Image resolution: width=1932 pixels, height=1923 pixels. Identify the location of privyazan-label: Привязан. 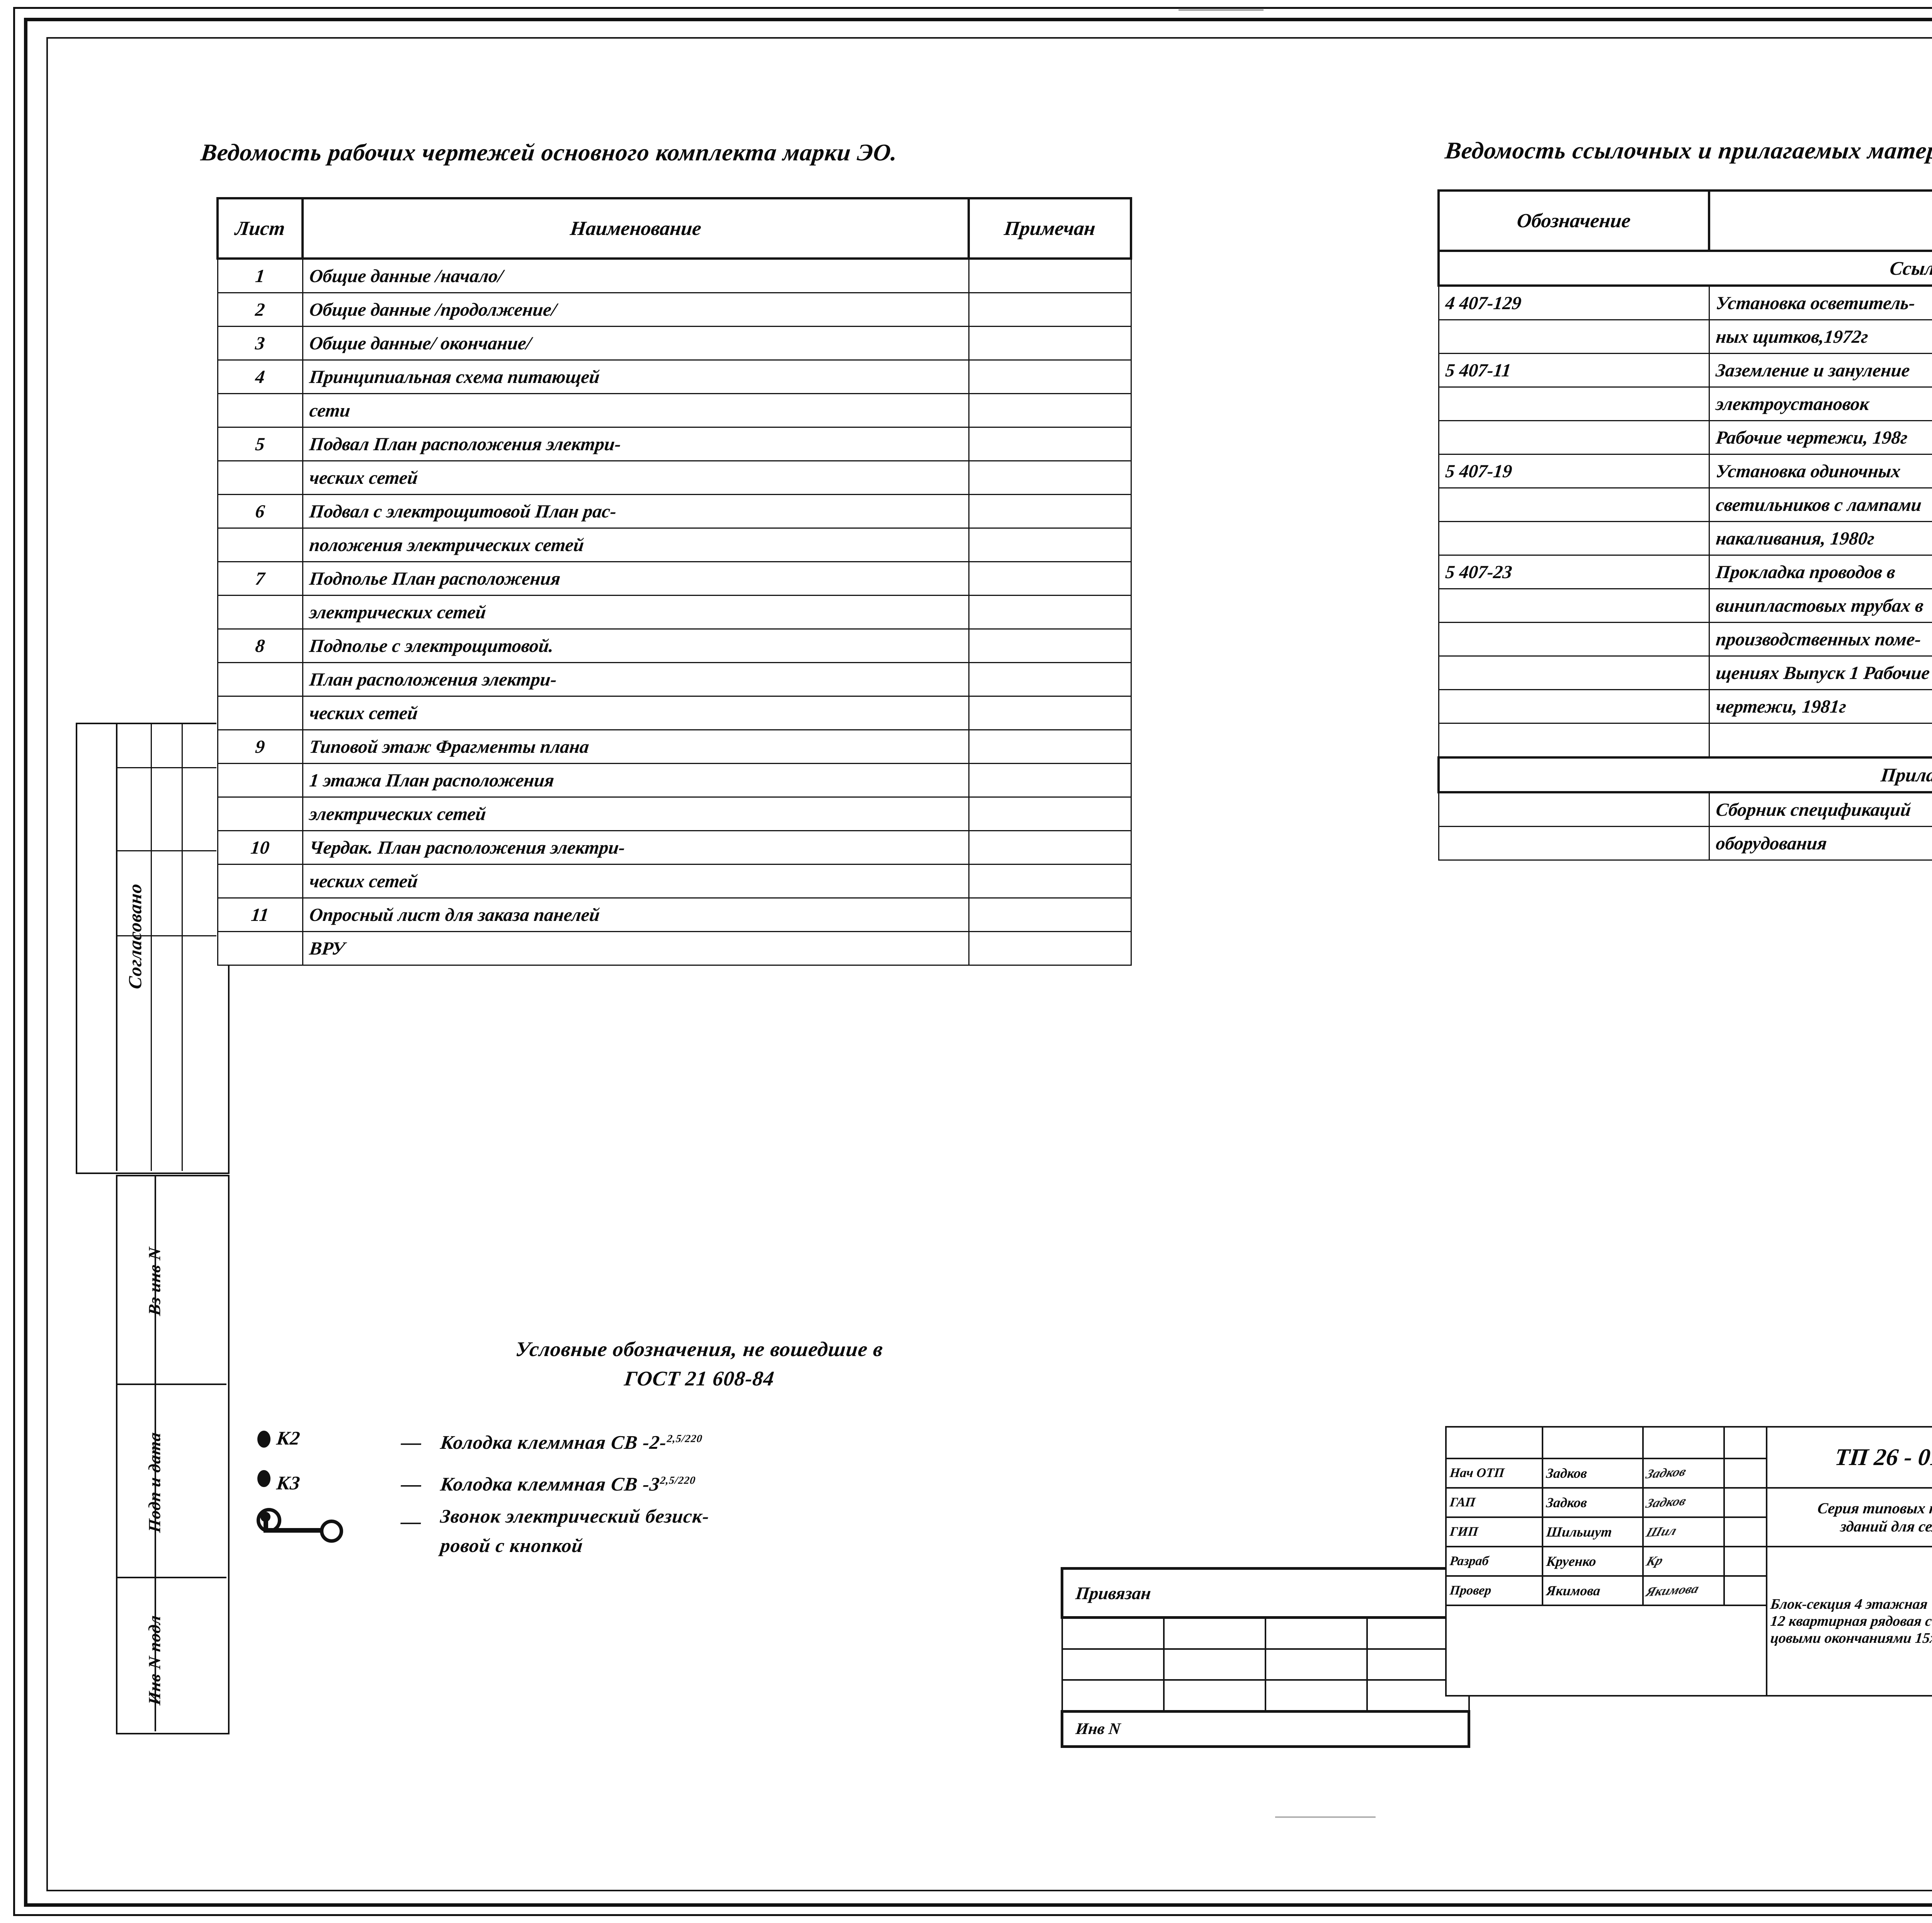
(1113, 1593).